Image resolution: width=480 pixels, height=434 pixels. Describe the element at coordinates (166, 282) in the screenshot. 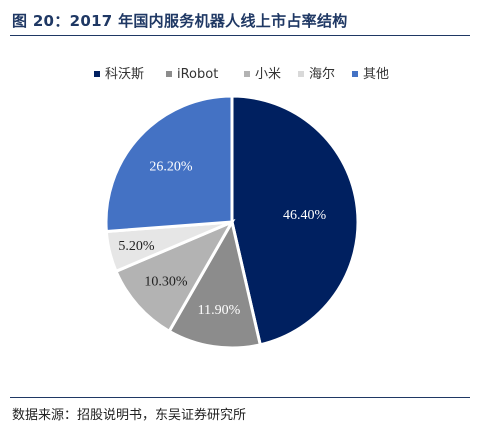

I see `slice-label-2: 10.30%` at that location.